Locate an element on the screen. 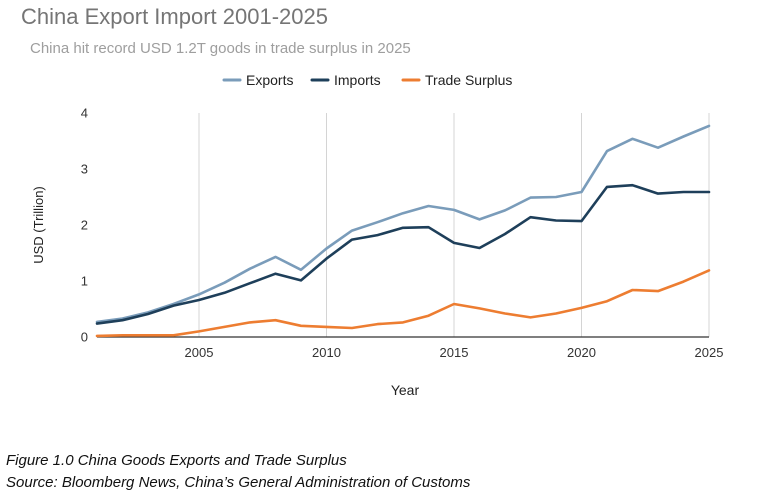 The width and height of the screenshot is (768, 492). legend-label-exports: Exports is located at coordinates (269, 80).